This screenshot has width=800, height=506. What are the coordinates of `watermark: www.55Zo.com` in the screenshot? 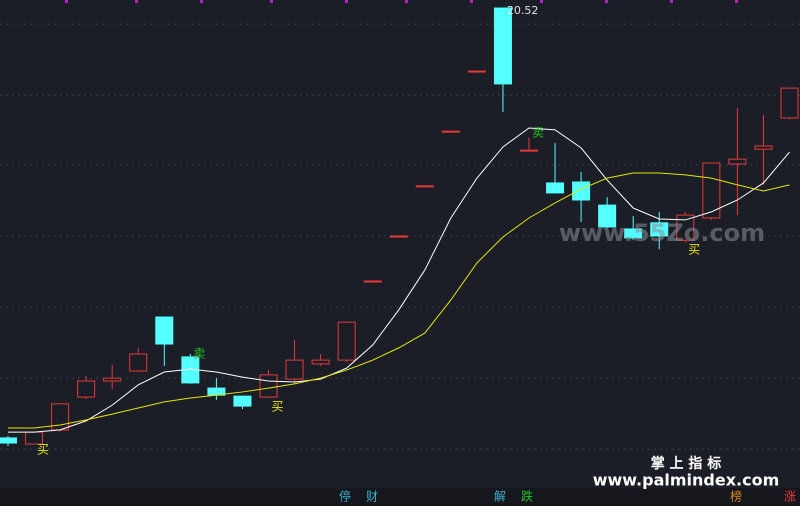 It's located at (662, 233).